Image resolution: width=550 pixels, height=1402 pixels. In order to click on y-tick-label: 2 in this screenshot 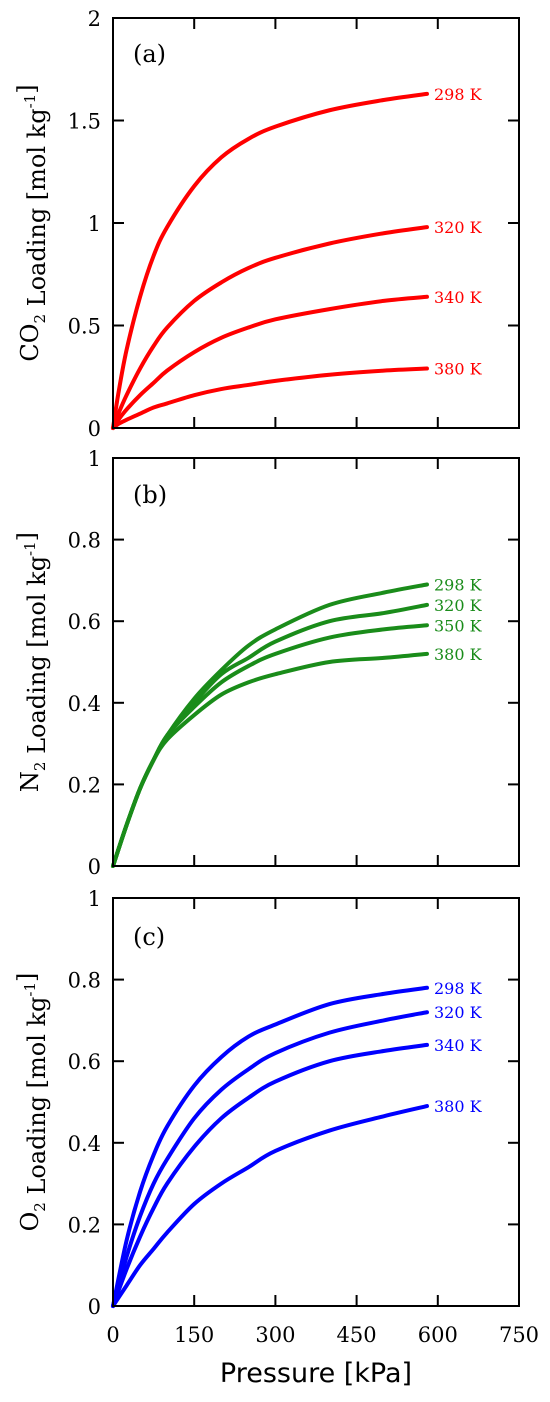, I will do `click(94, 19)`.